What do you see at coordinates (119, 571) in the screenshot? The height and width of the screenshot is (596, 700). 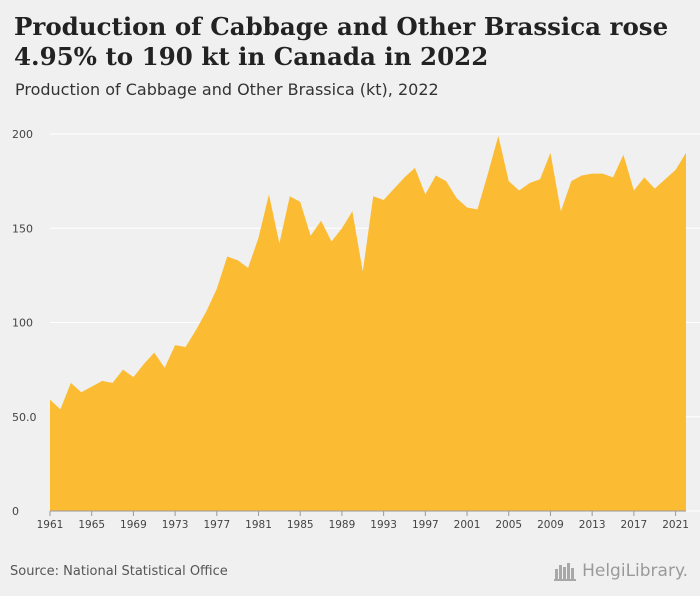 I see `source-note: Source: National Statistical Office` at bounding box center [119, 571].